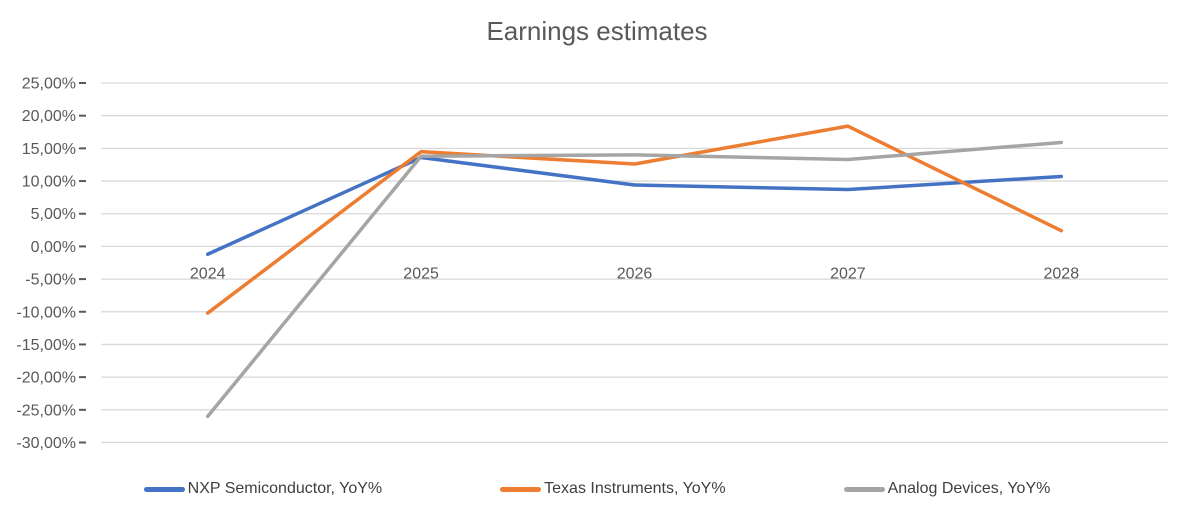 This screenshot has height=522, width=1194. I want to click on x-axis-tick-label: 2024, so click(208, 273).